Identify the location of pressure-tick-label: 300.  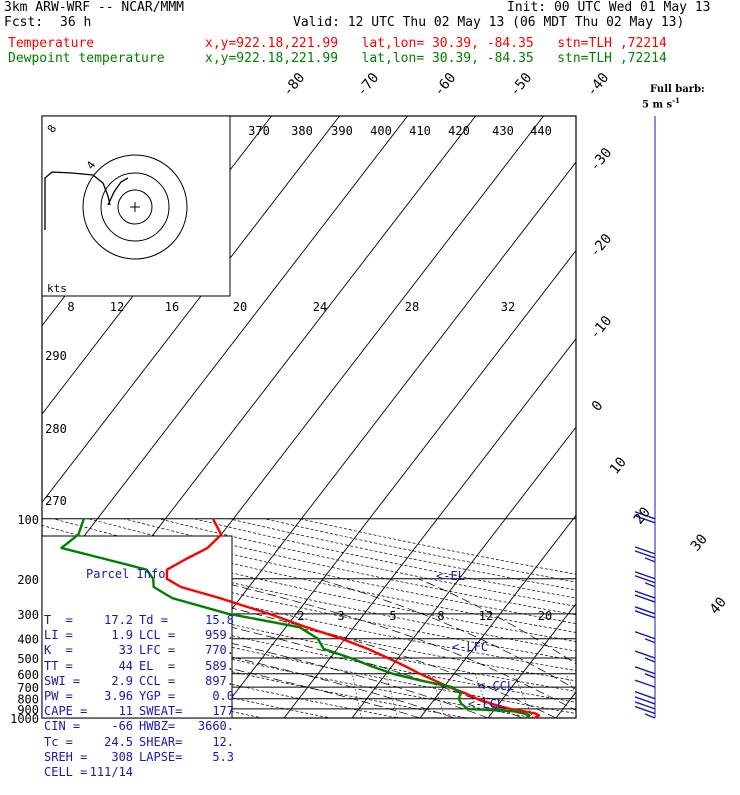
(28, 615).